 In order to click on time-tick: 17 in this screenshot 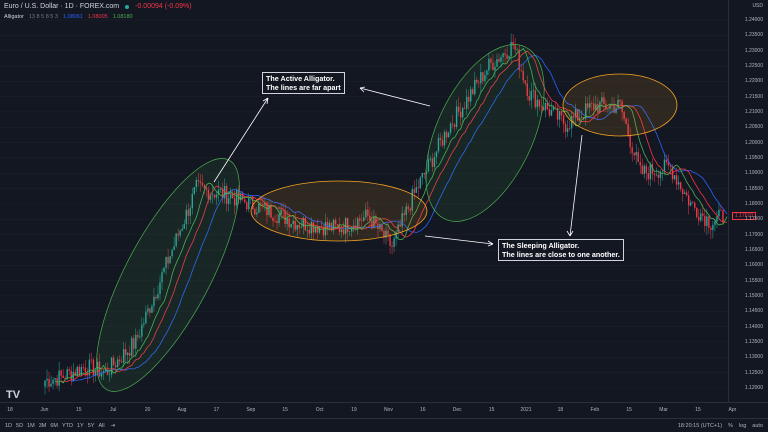, I will do `click(216, 410)`.